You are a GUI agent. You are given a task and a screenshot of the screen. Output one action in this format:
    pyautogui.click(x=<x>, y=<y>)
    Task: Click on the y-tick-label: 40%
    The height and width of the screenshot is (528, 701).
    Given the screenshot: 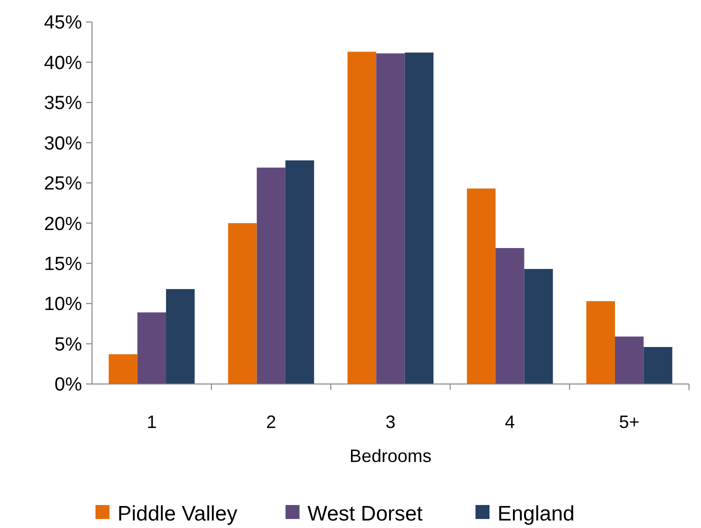 What is the action you would take?
    pyautogui.click(x=63, y=63)
    